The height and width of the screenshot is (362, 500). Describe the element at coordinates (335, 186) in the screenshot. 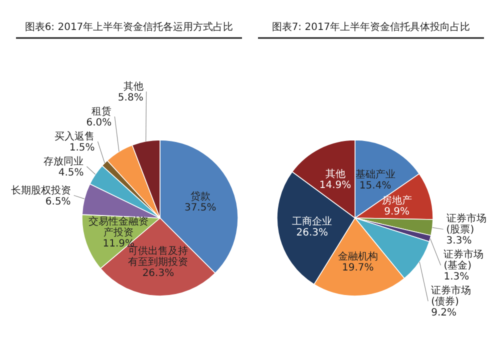

I see `data-label: 14.9%` at that location.